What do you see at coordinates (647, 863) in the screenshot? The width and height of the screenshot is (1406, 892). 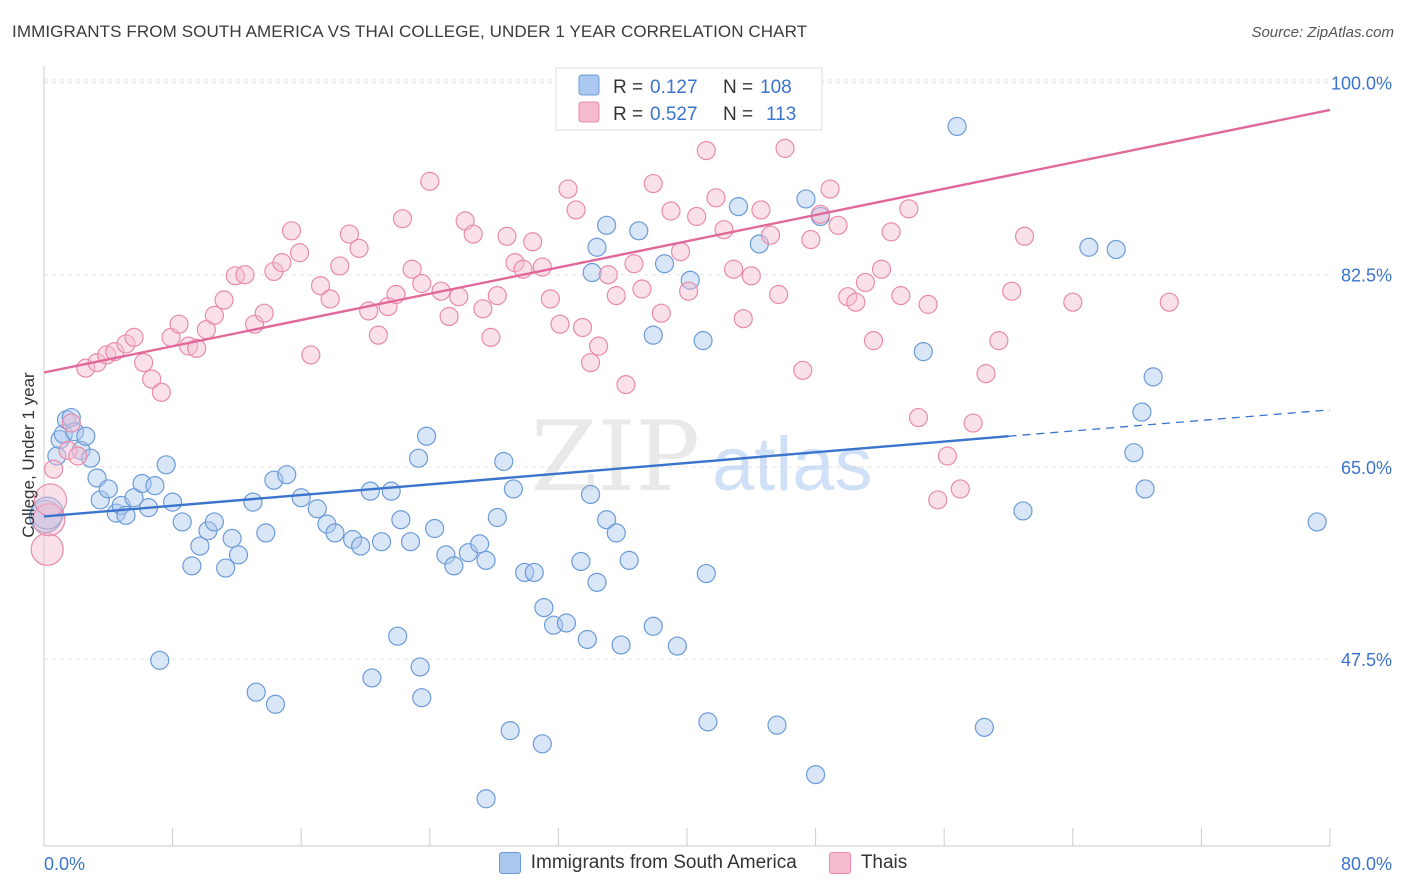 I see `legend-item-immigrants: Immigrants from South America` at bounding box center [647, 863].